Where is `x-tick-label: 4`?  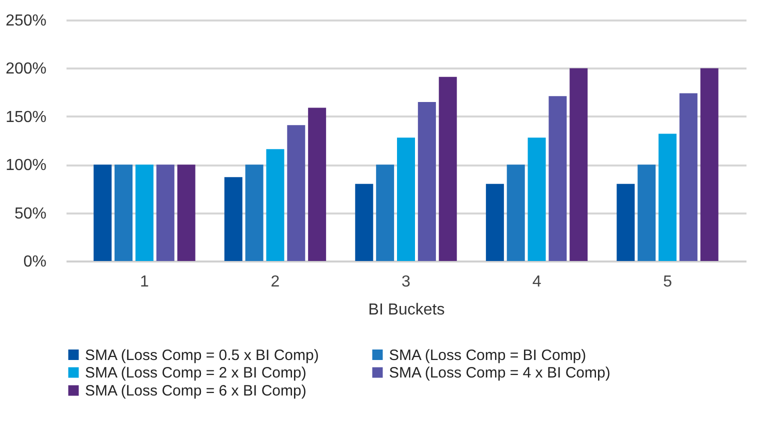
x-tick-label: 4 is located at coordinates (537, 282).